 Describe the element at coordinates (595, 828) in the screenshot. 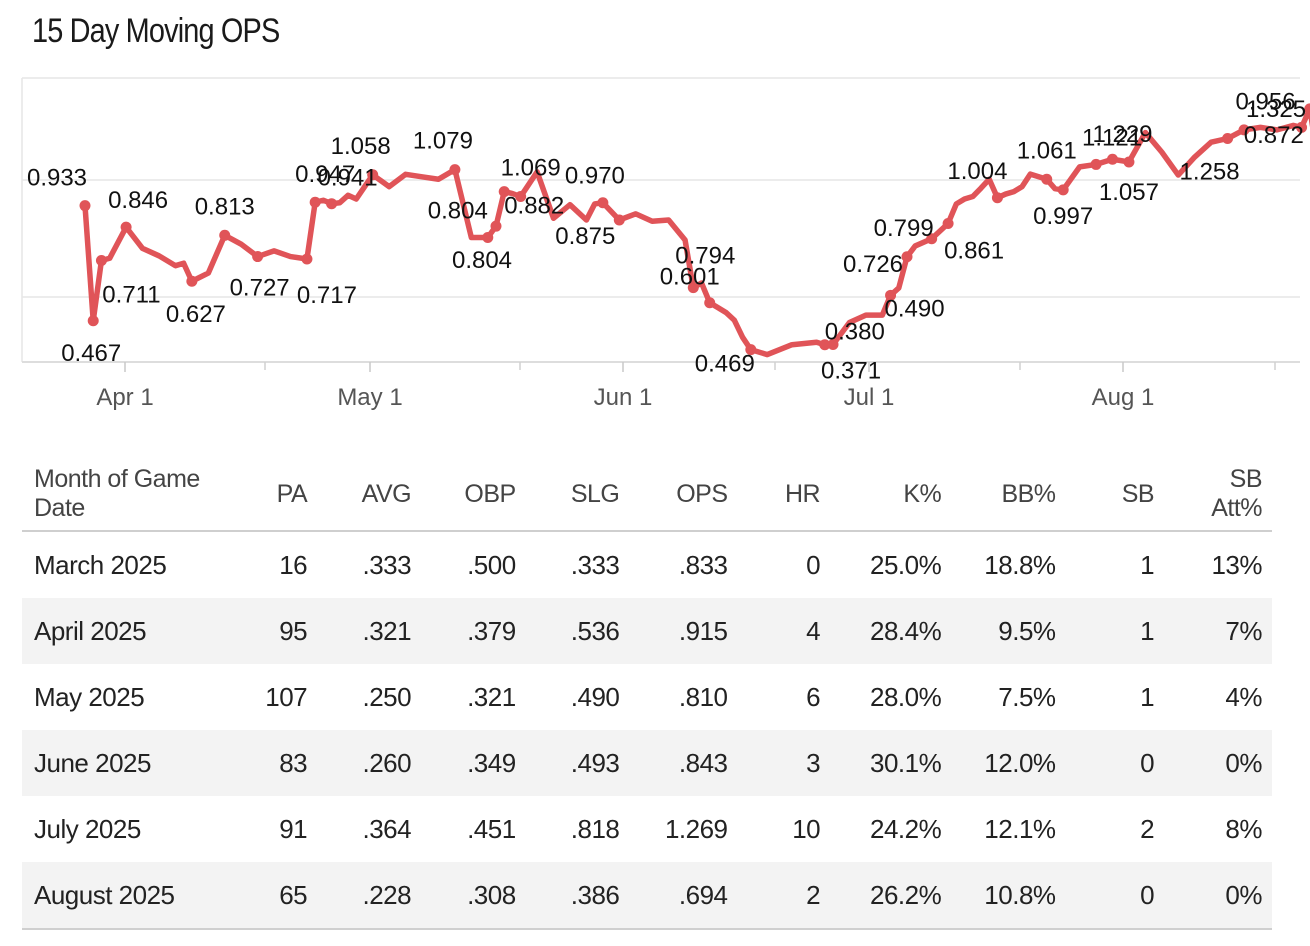

I see `table-cell: .818` at that location.